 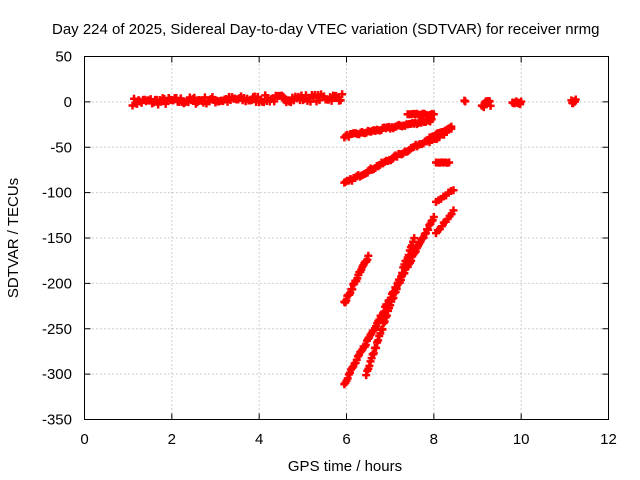 I want to click on x-tick-label: 8, so click(x=434, y=439).